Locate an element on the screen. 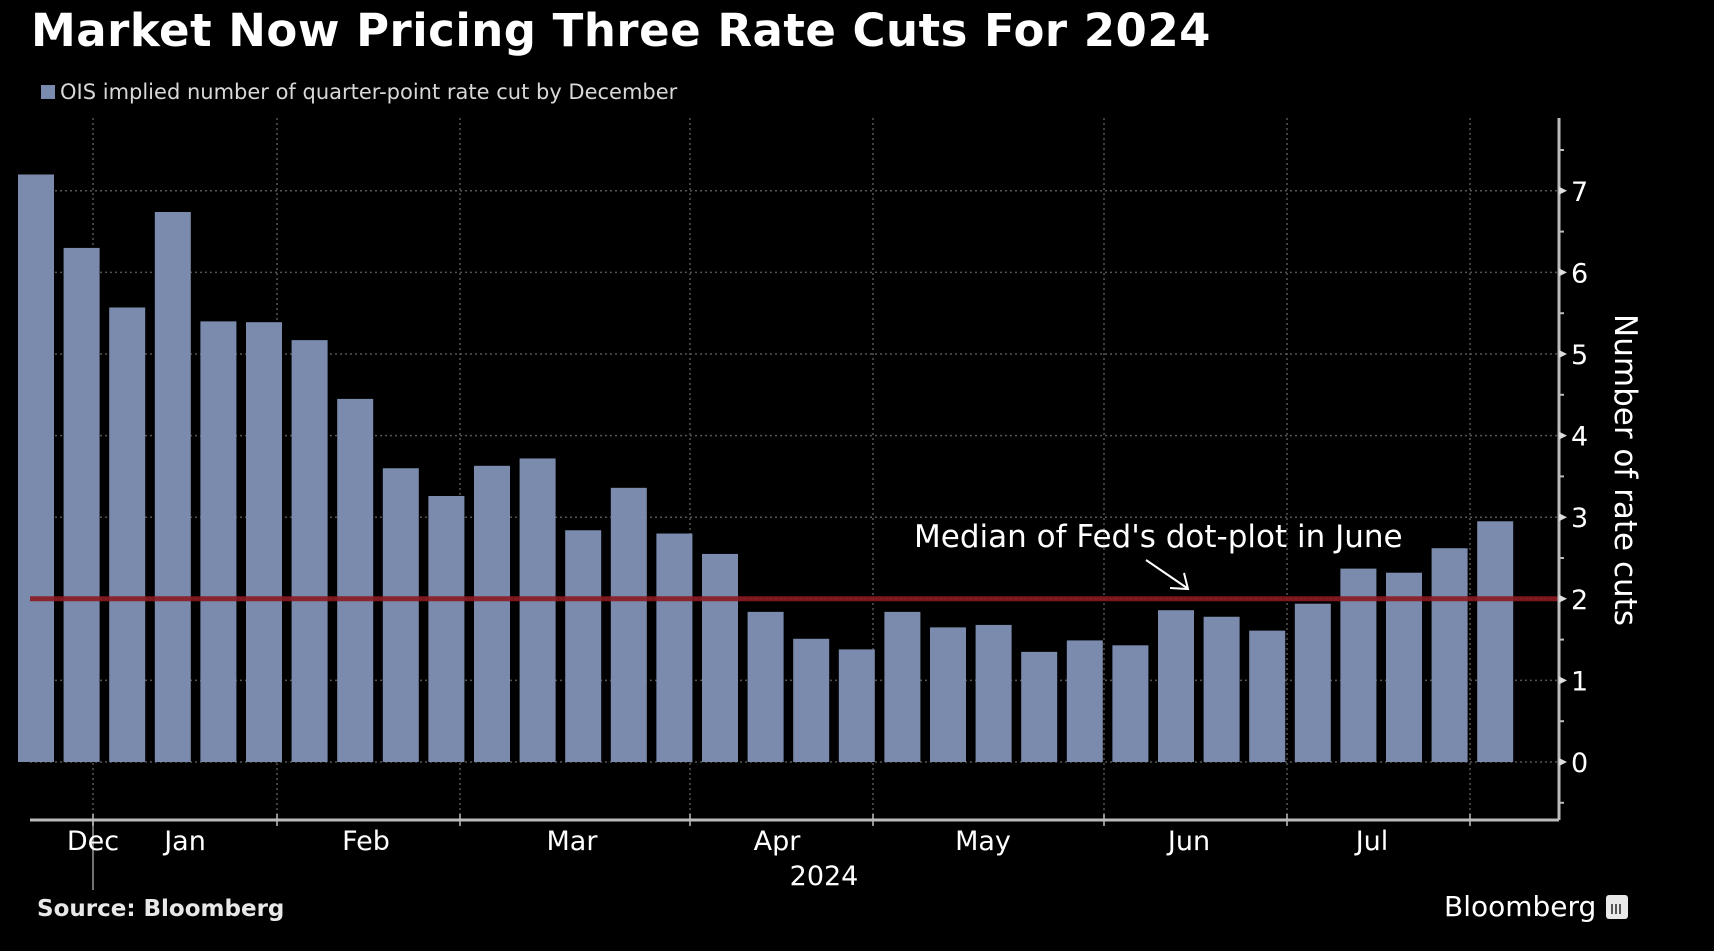  y-tick-label: 7 is located at coordinates (1579, 192).